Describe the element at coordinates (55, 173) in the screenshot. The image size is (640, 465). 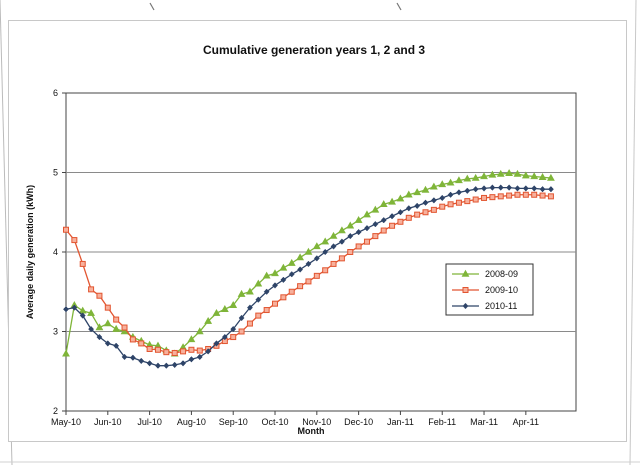
I see `y-tick-label: 5` at that location.